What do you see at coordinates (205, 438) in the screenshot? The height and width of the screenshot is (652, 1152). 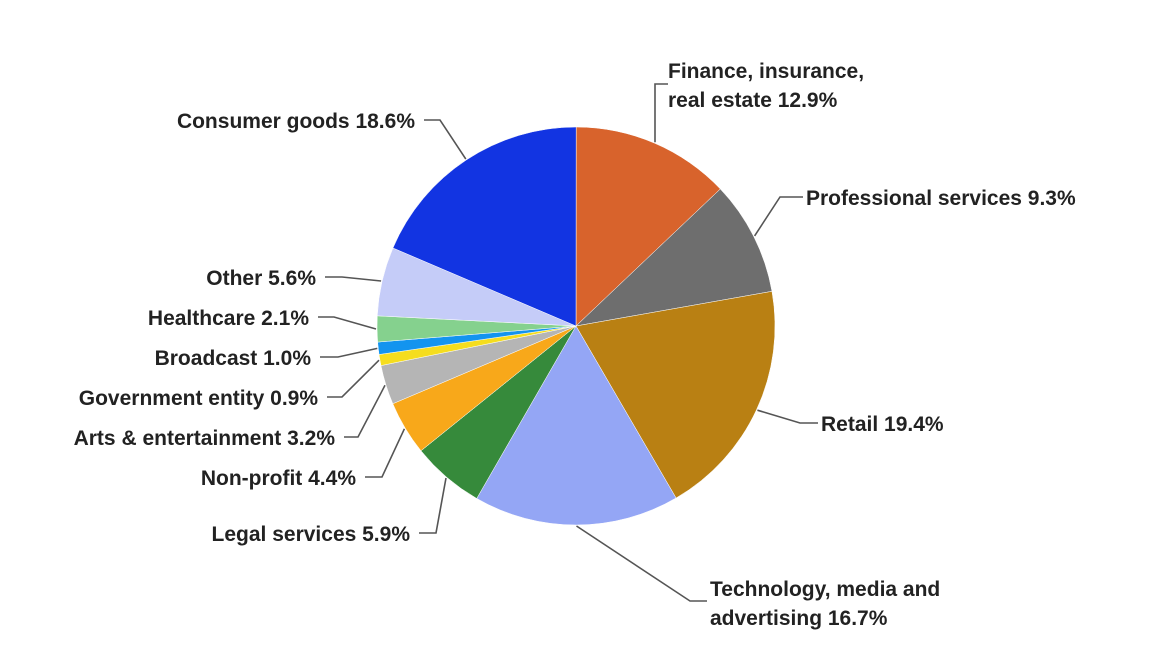 I see `slice-label-arts-and-entertainment: Arts & entertainment 3.2%` at bounding box center [205, 438].